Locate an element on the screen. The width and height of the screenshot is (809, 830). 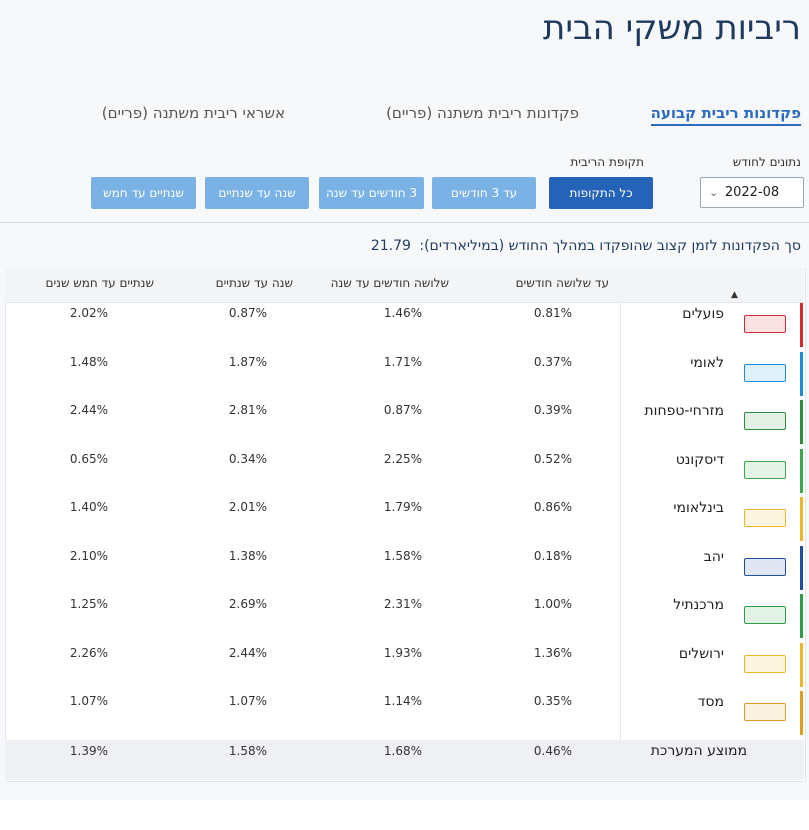
rate-cell: 1.93% is located at coordinates (402, 652).